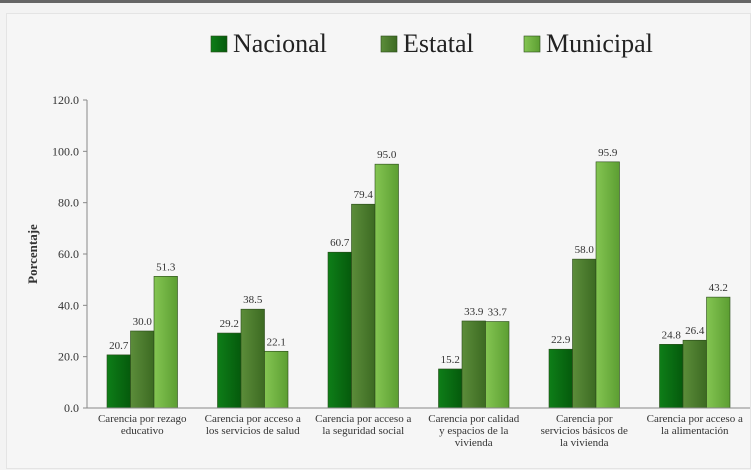  What do you see at coordinates (364, 195) in the screenshot?
I see `data-label: 79.4` at bounding box center [364, 195].